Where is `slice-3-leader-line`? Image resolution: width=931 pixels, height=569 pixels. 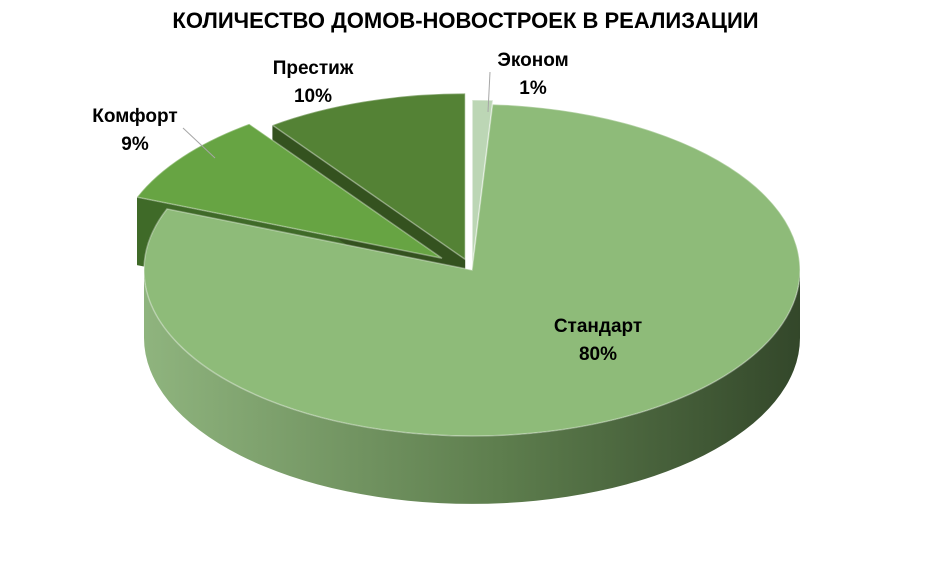
slice-3-leader-line is located at coordinates (199, 143).